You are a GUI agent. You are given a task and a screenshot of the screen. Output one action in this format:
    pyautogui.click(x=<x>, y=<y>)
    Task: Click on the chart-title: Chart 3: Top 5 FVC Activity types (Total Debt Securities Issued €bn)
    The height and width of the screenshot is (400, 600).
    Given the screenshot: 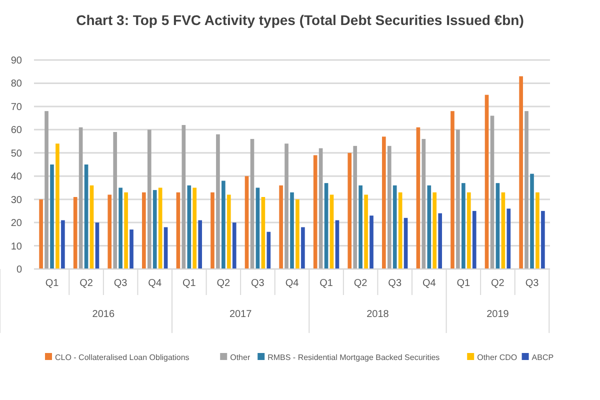 What is the action you would take?
    pyautogui.click(x=300, y=20)
    